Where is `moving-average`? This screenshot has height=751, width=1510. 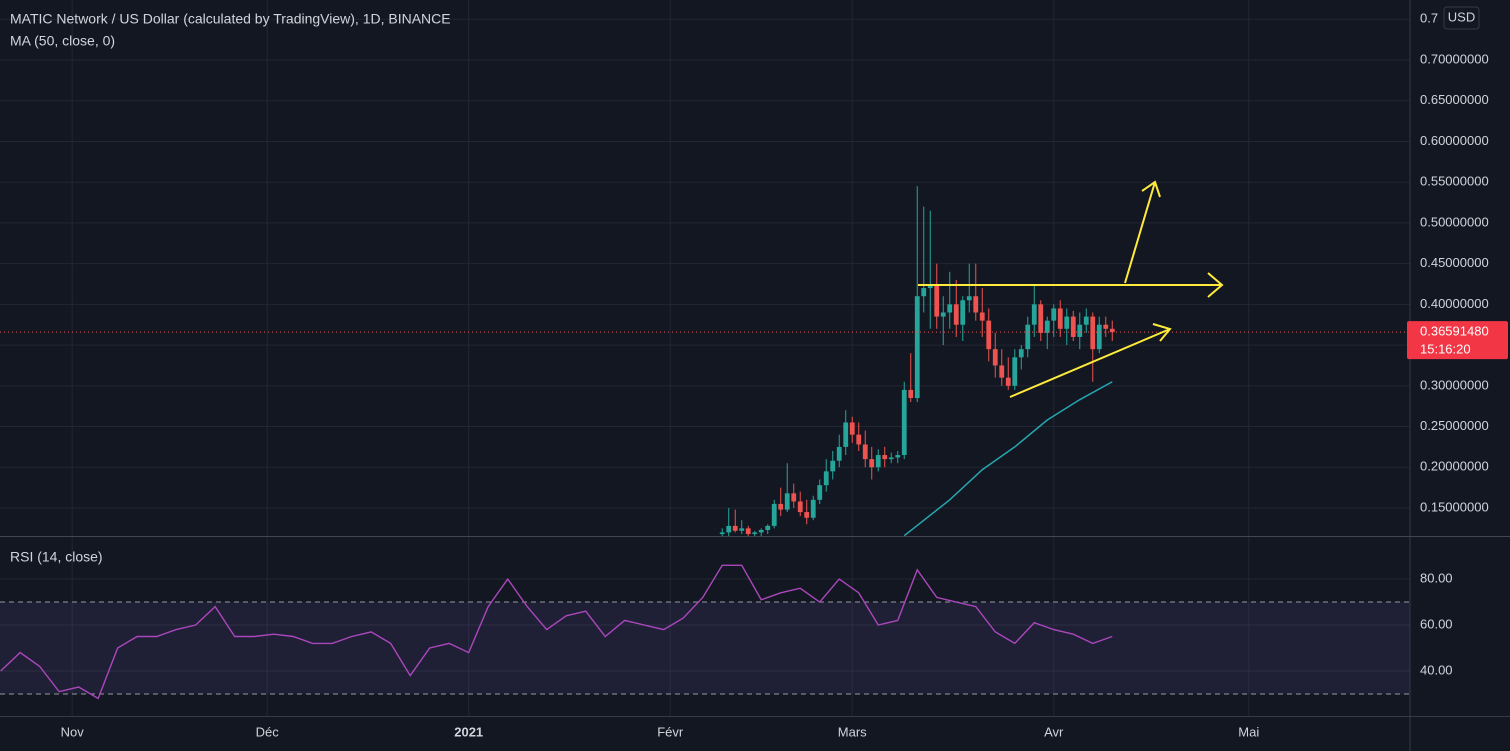
moving-average is located at coordinates (1008, 458).